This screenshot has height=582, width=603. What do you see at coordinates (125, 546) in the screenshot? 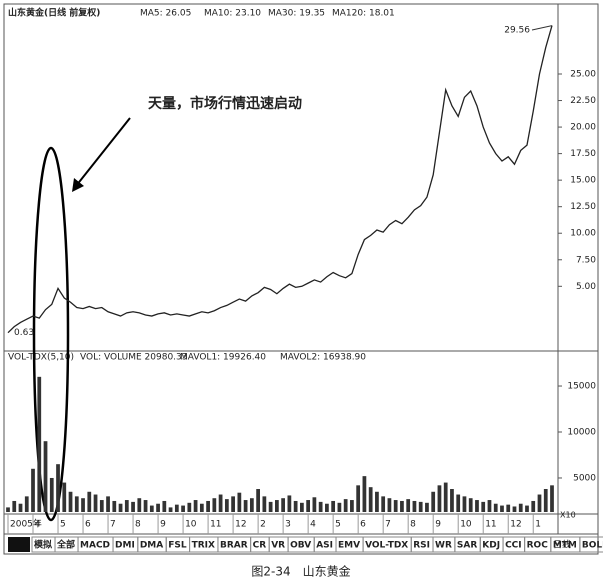
I see `tab-label: DMI` at bounding box center [125, 546].